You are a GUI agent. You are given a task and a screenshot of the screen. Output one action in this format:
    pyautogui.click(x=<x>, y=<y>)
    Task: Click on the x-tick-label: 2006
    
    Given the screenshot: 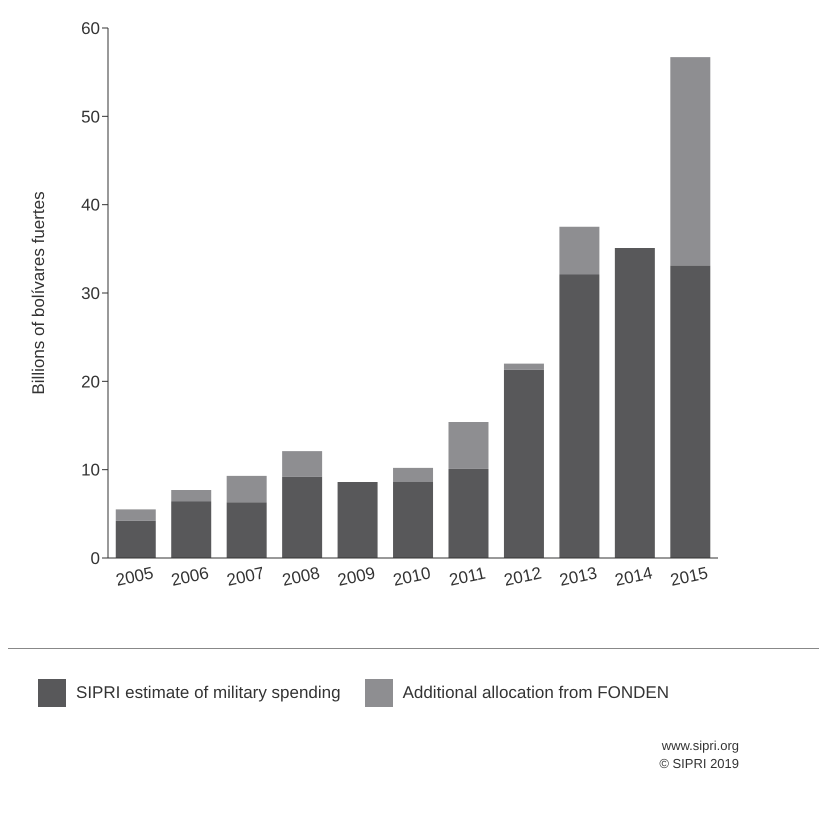 What is the action you would take?
    pyautogui.click(x=190, y=576)
    